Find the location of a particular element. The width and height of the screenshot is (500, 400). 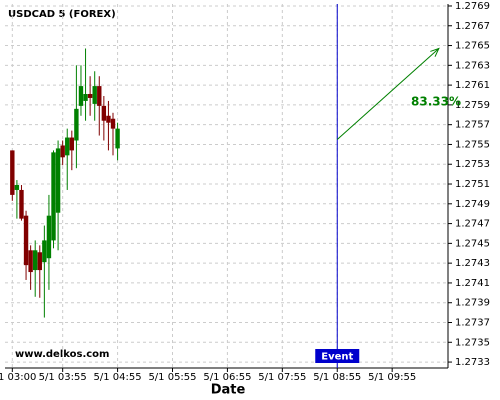

y-tick-label: 1.2739 is located at coordinates (472, 303).